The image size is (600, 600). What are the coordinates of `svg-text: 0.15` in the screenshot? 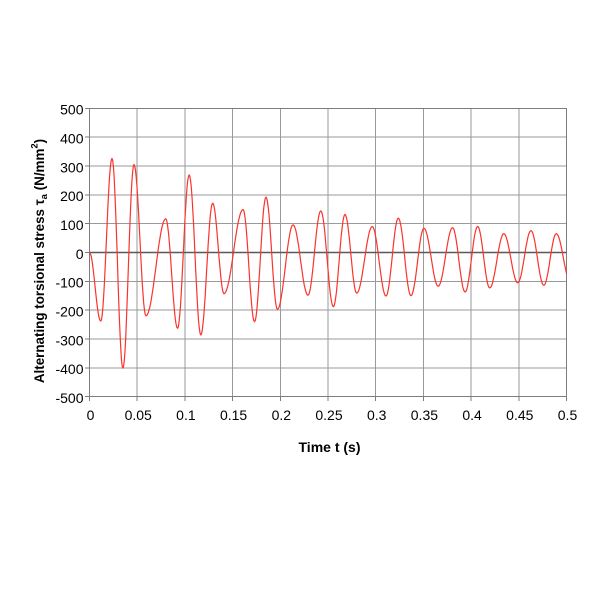 It's located at (233, 415).